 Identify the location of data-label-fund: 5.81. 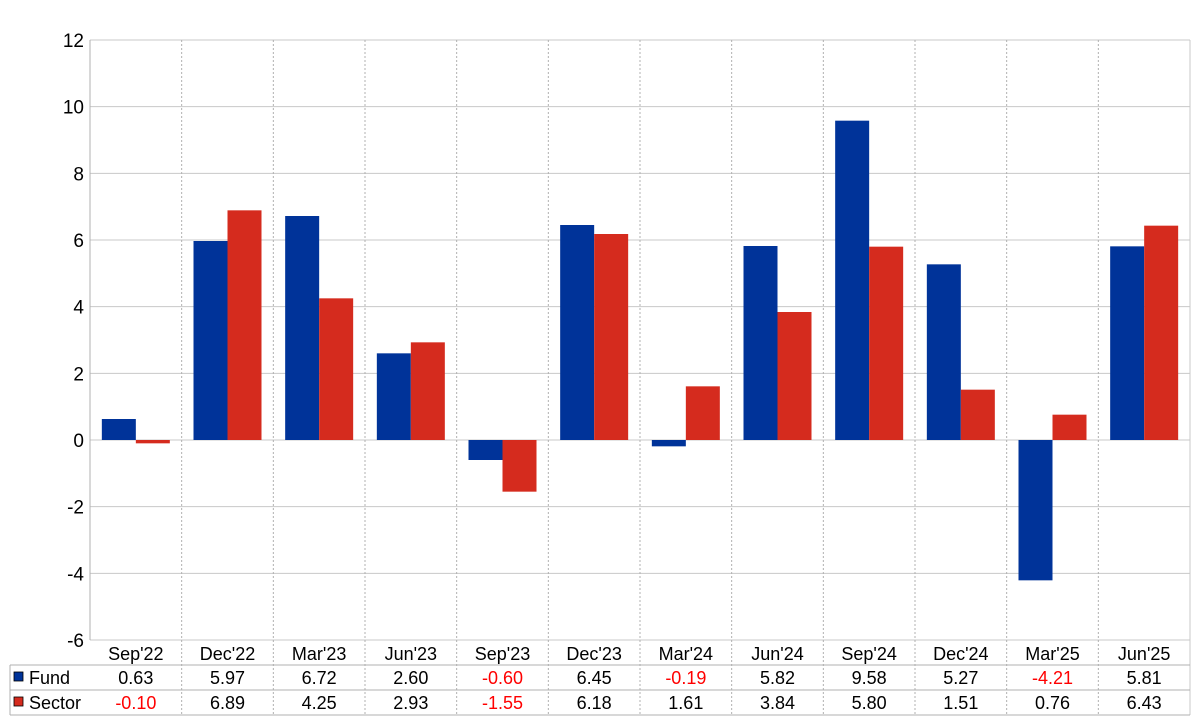
(1144, 678).